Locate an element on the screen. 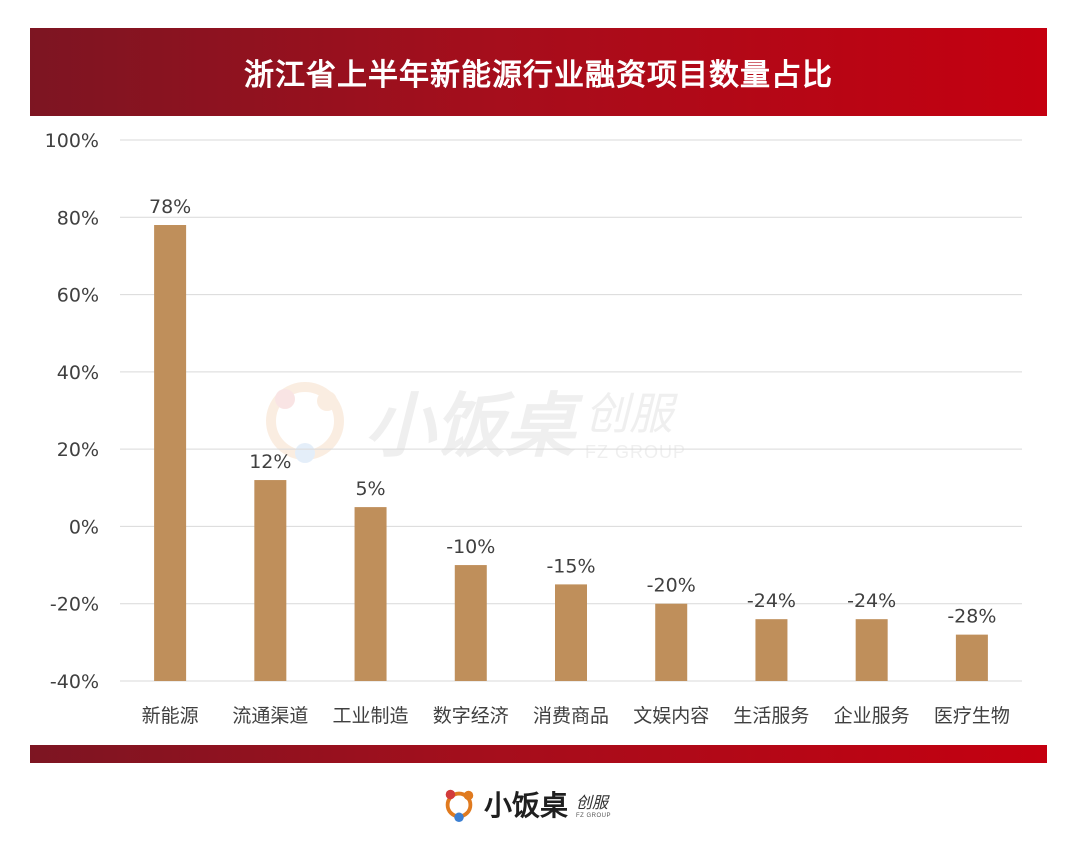 The image size is (1080, 843). y-tick-label: 20% is located at coordinates (78, 450).